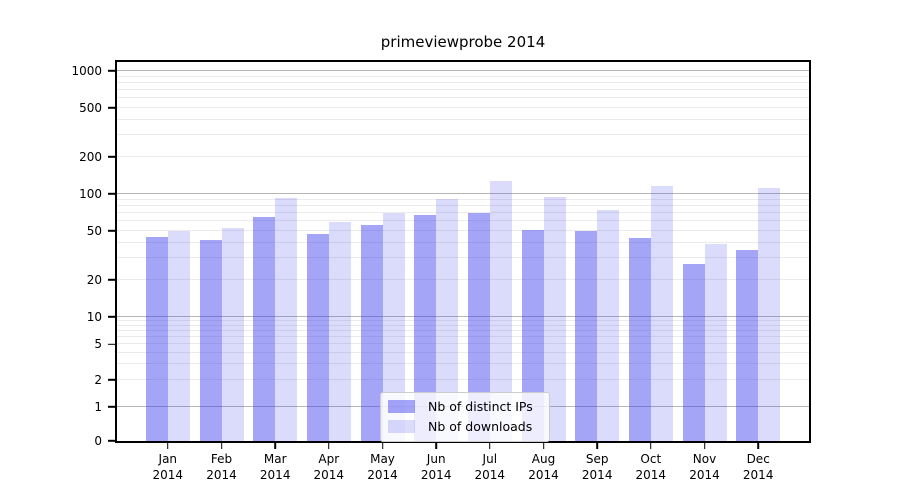  What do you see at coordinates (651, 446) in the screenshot?
I see `xtick-mark-oct` at bounding box center [651, 446].